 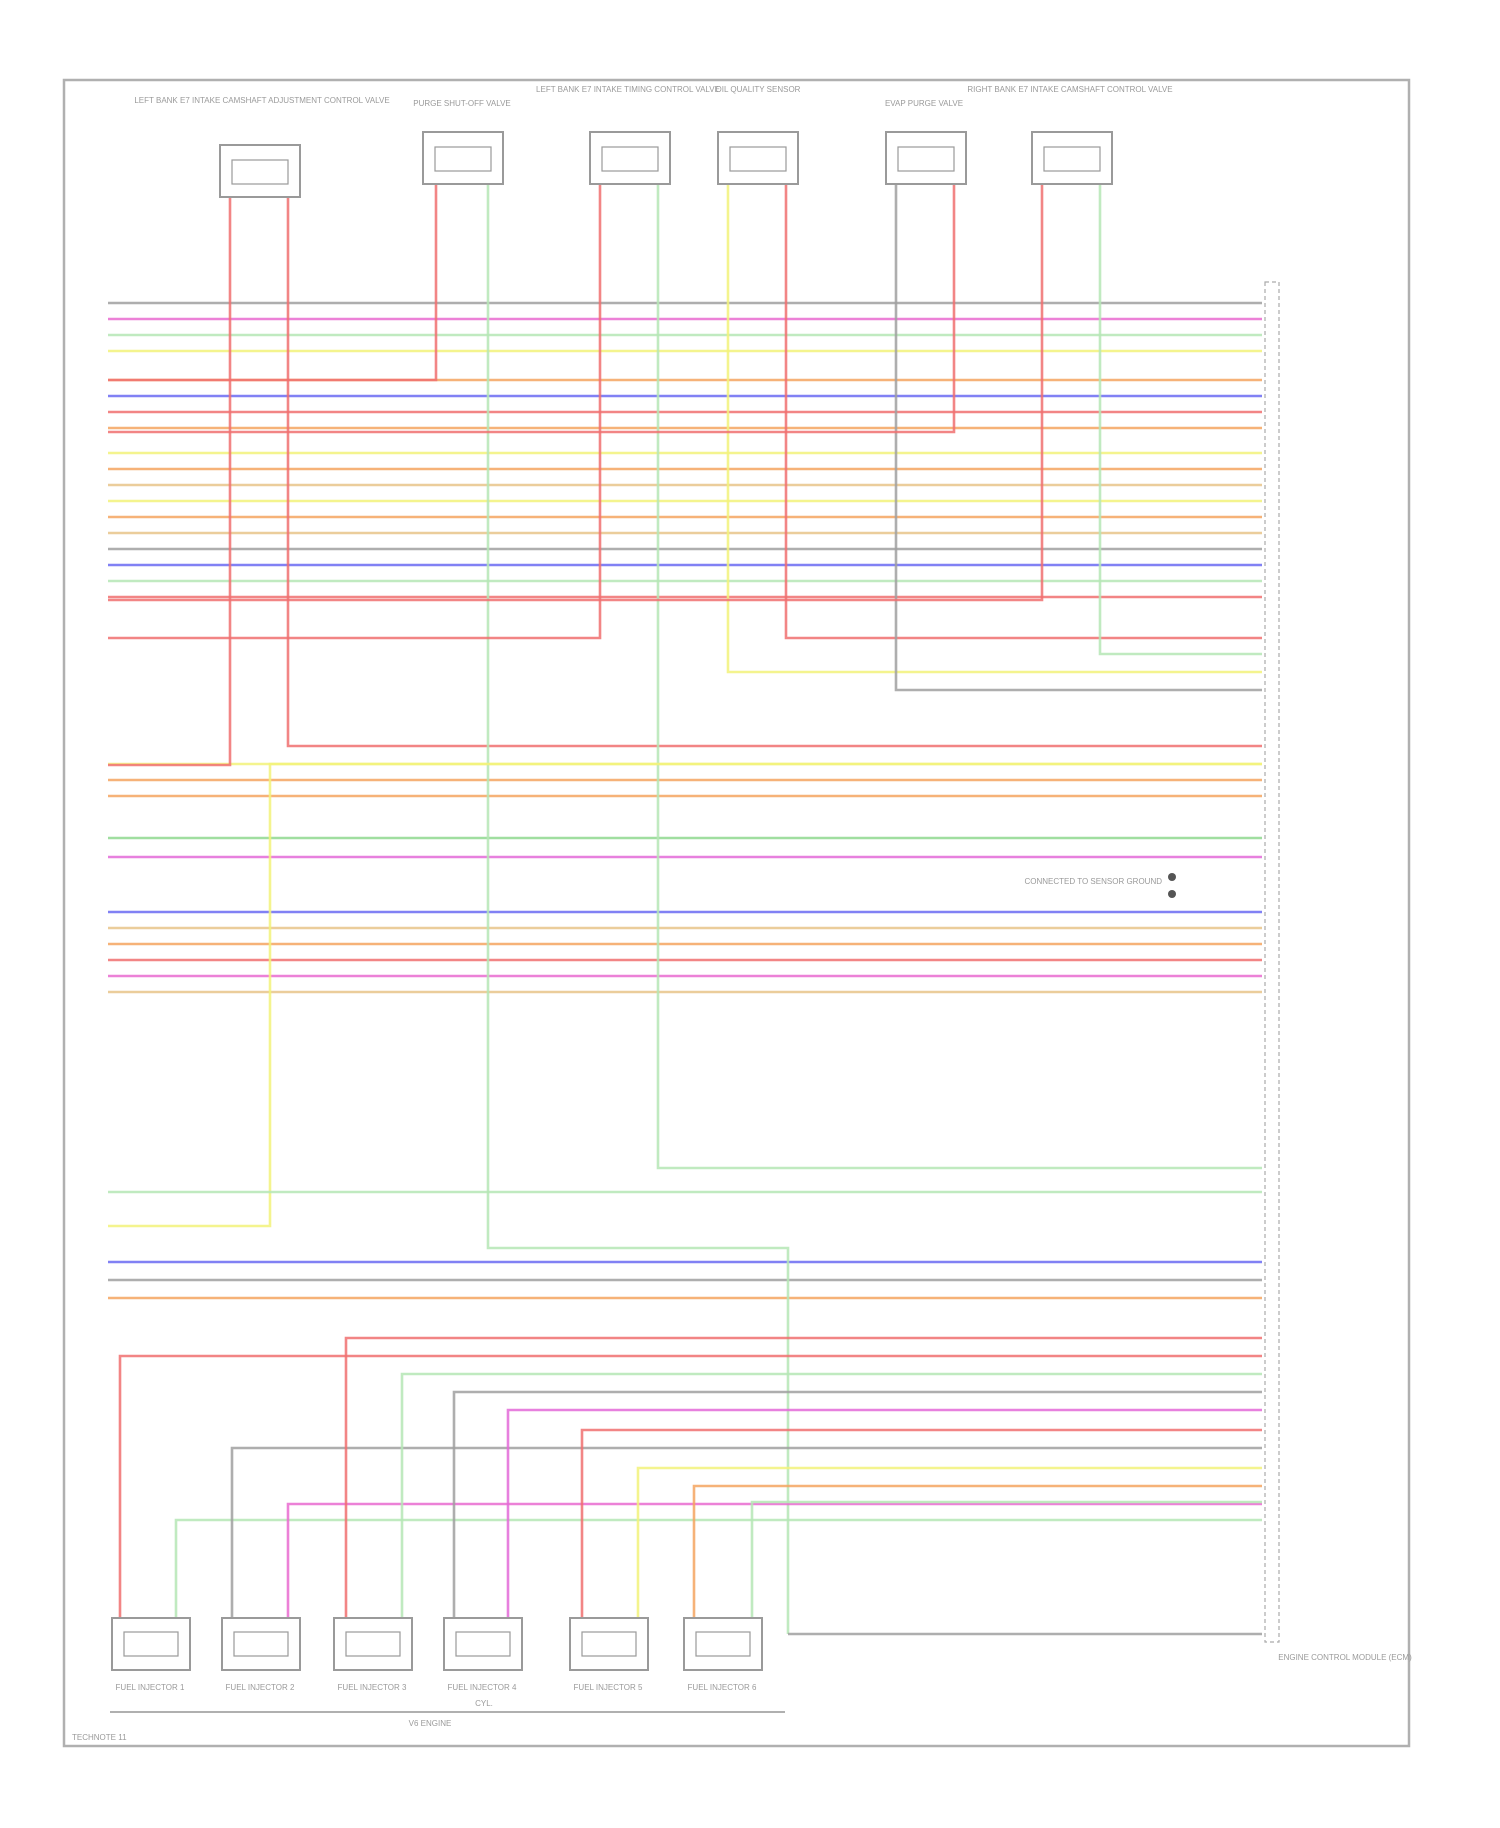 I want to click on injector-connector-5: FUEL INJECTOR 5, so click(x=609, y=1654).